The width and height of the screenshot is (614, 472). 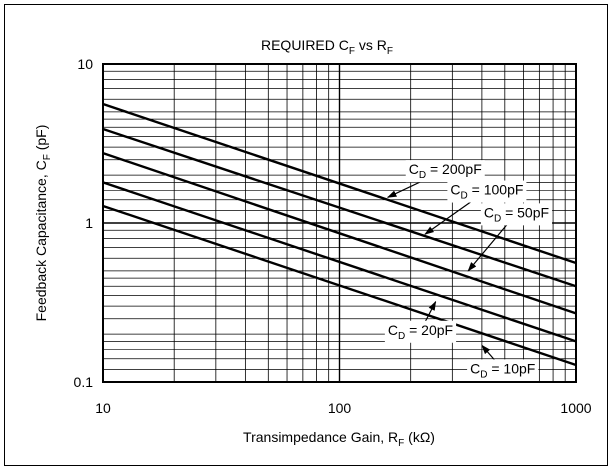 I want to click on series-annotation: CD = 50pF, so click(x=510, y=237).